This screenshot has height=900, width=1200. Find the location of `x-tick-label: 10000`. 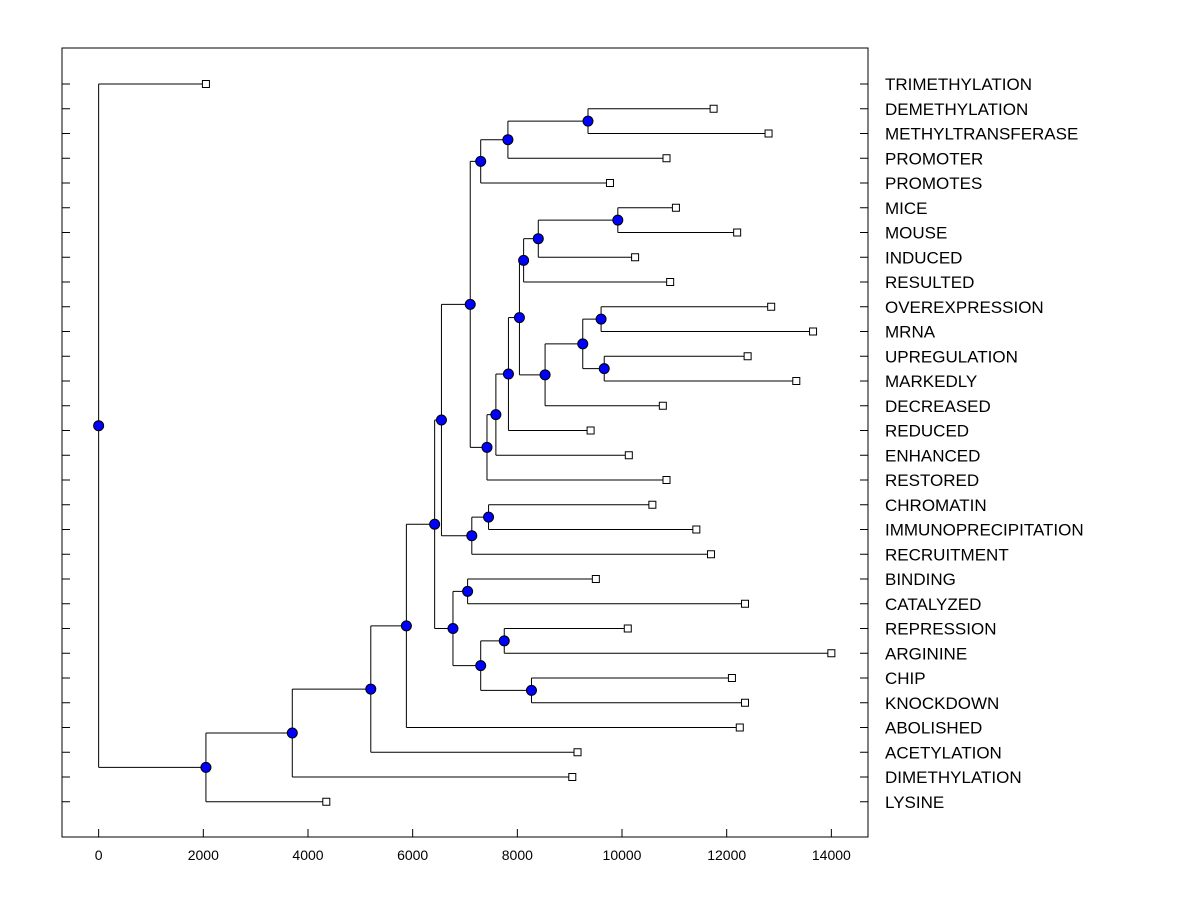

x-tick-label: 10000 is located at coordinates (622, 855).